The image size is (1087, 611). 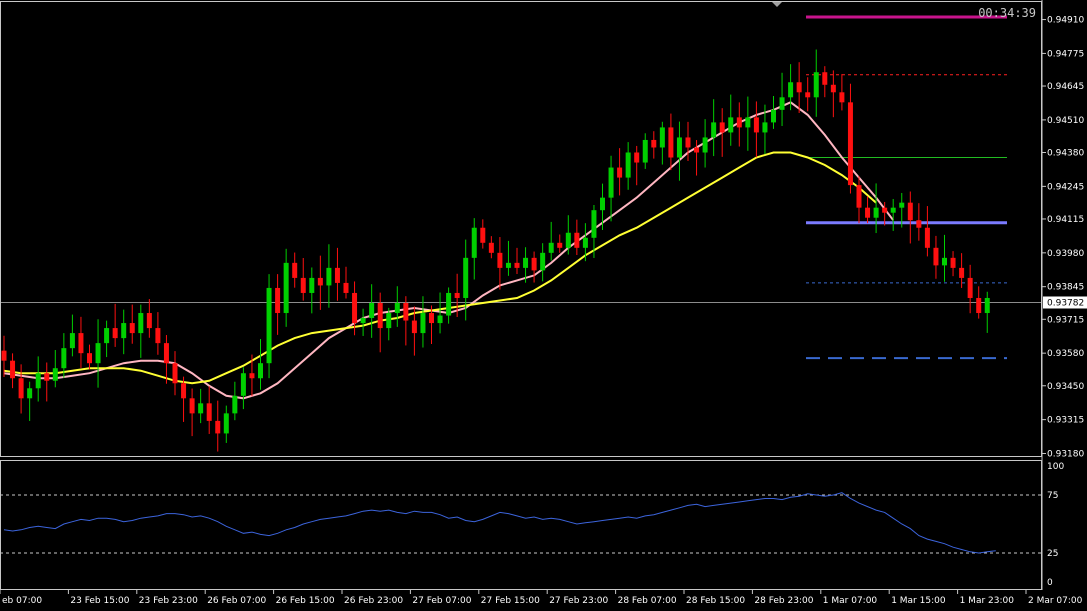 I want to click on current-price-box, so click(x=1065, y=302).